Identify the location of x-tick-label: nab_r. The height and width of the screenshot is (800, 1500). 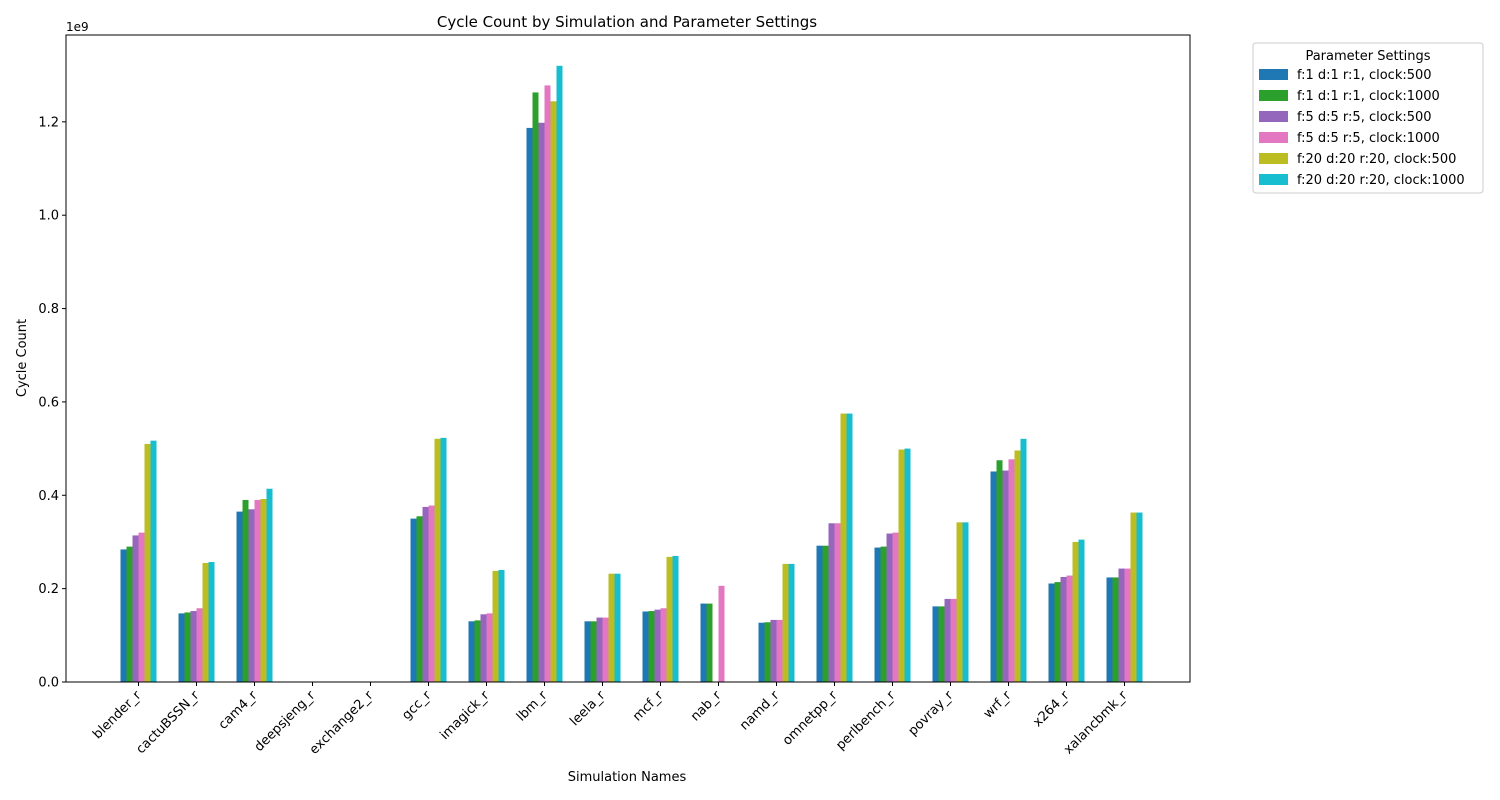
(706, 706).